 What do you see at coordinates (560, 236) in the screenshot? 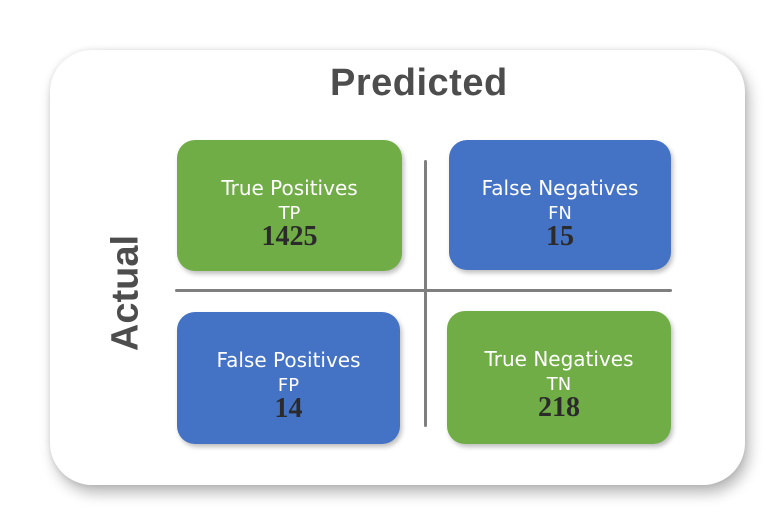
I see `false-negatives-count: 15` at bounding box center [560, 236].